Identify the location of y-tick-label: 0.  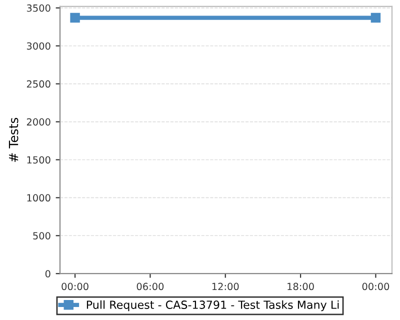
(47, 274).